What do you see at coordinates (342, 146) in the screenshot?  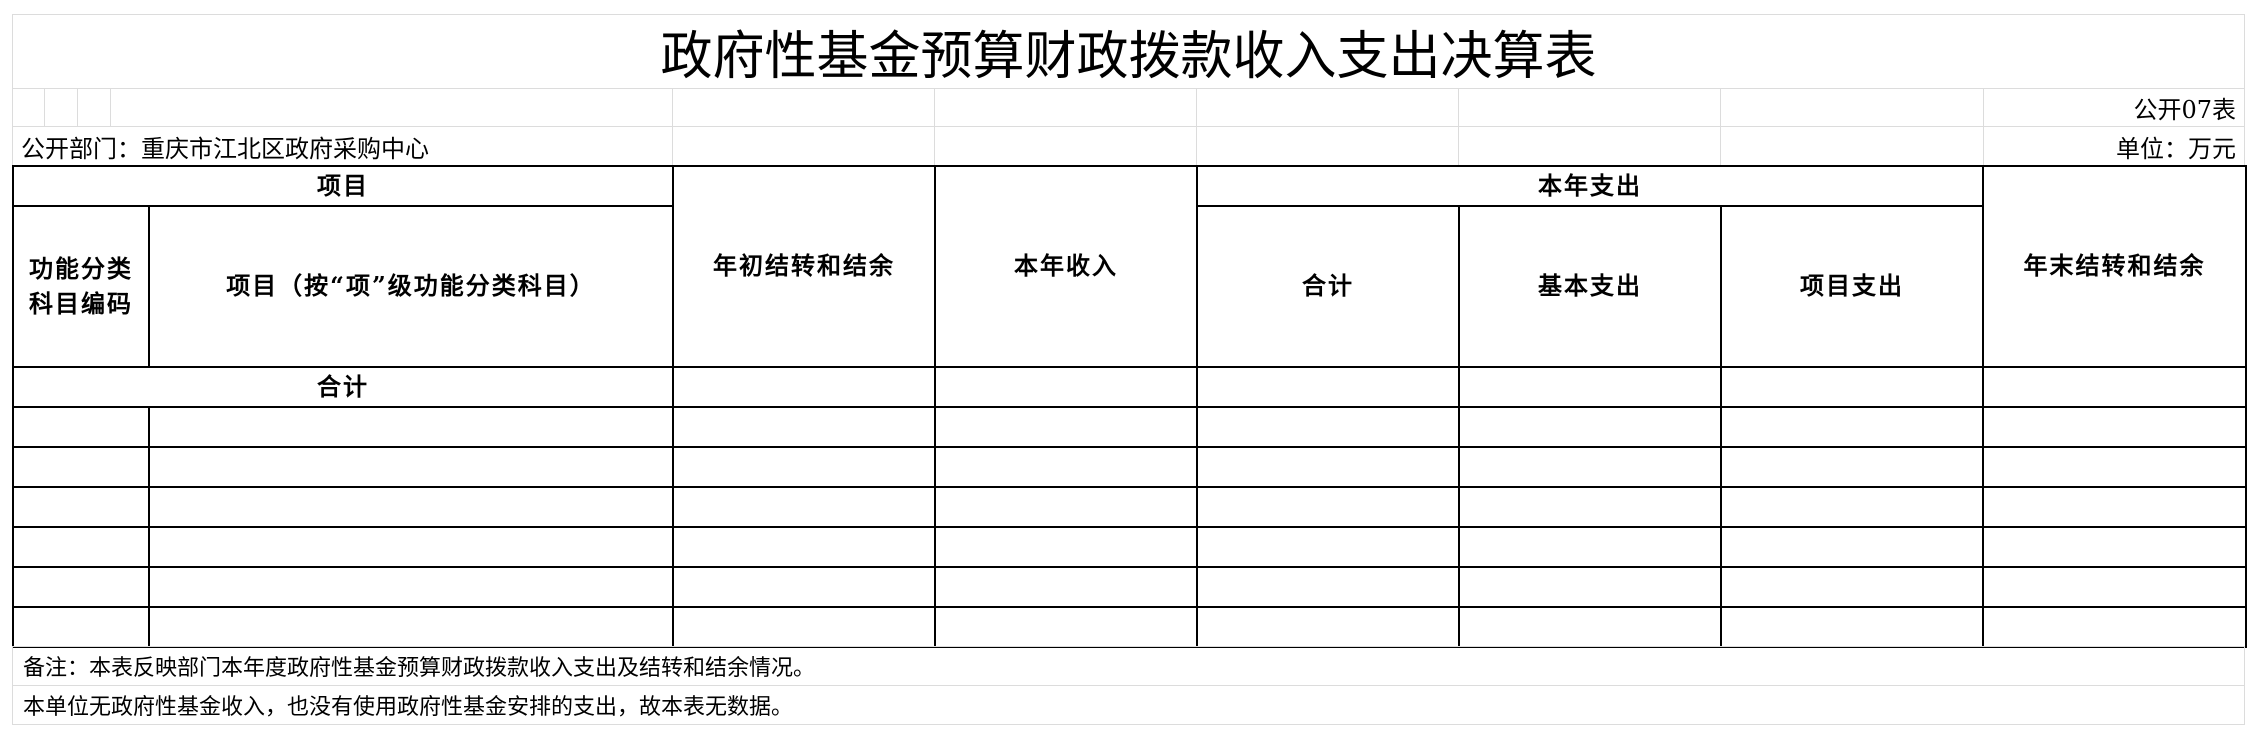 I see `department-label: 公开部门：重庆市江北区政府采购中心` at bounding box center [342, 146].